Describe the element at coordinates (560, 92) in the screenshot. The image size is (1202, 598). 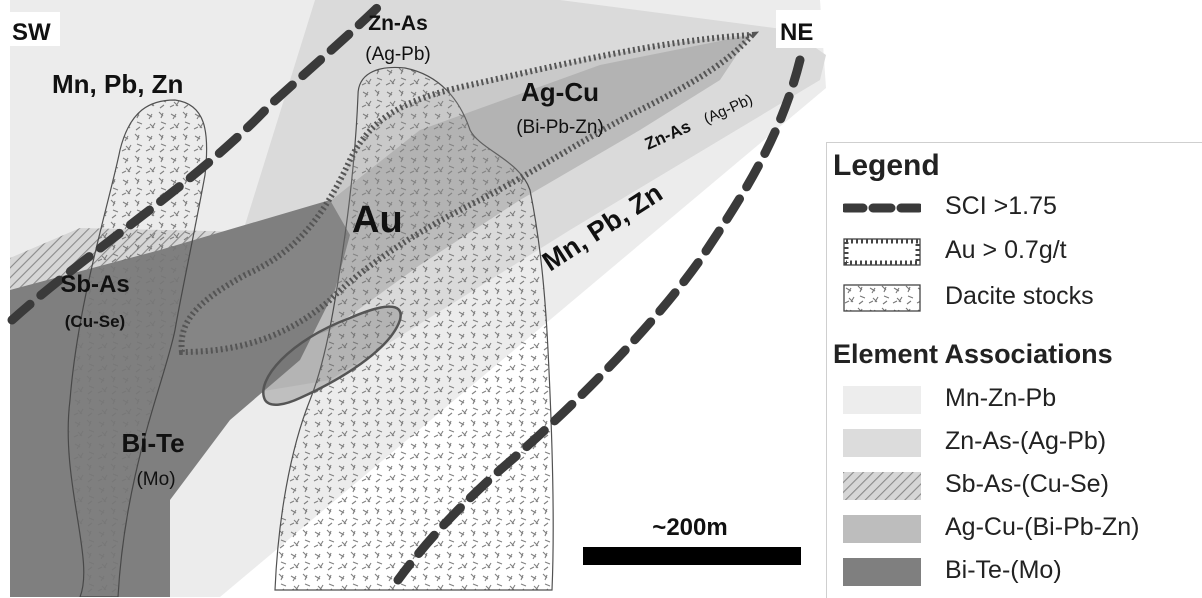
I see `label-agcu: Ag-Cu` at that location.